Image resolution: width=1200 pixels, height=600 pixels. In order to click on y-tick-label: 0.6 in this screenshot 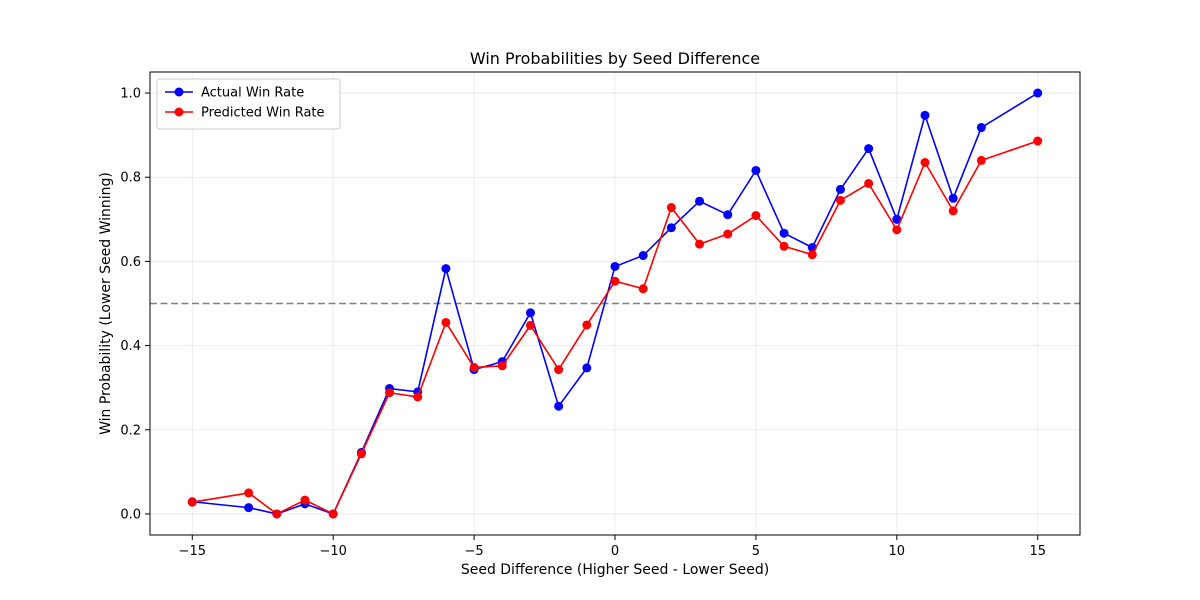, I will do `click(130, 262)`.